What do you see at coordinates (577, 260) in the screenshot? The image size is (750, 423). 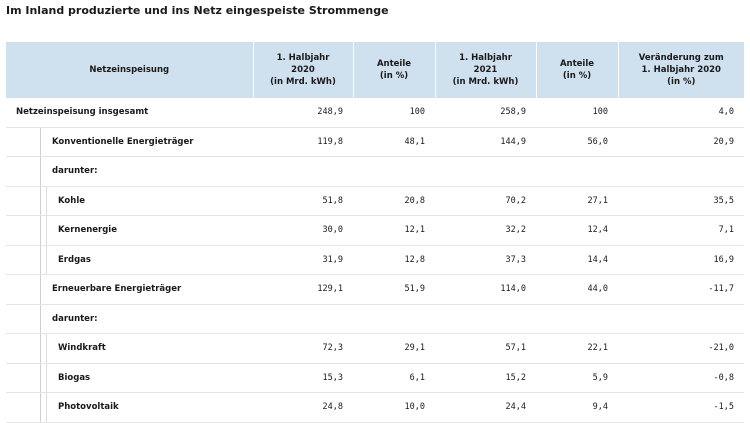 I see `share-2021-cell: 14,4` at bounding box center [577, 260].